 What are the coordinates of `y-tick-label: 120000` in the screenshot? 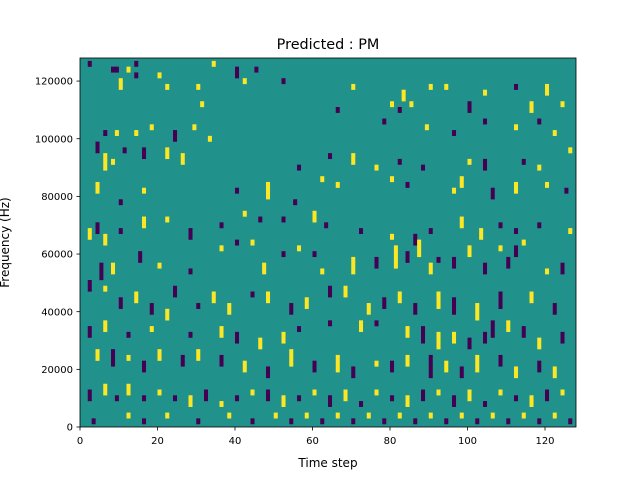 It's located at (54, 82).